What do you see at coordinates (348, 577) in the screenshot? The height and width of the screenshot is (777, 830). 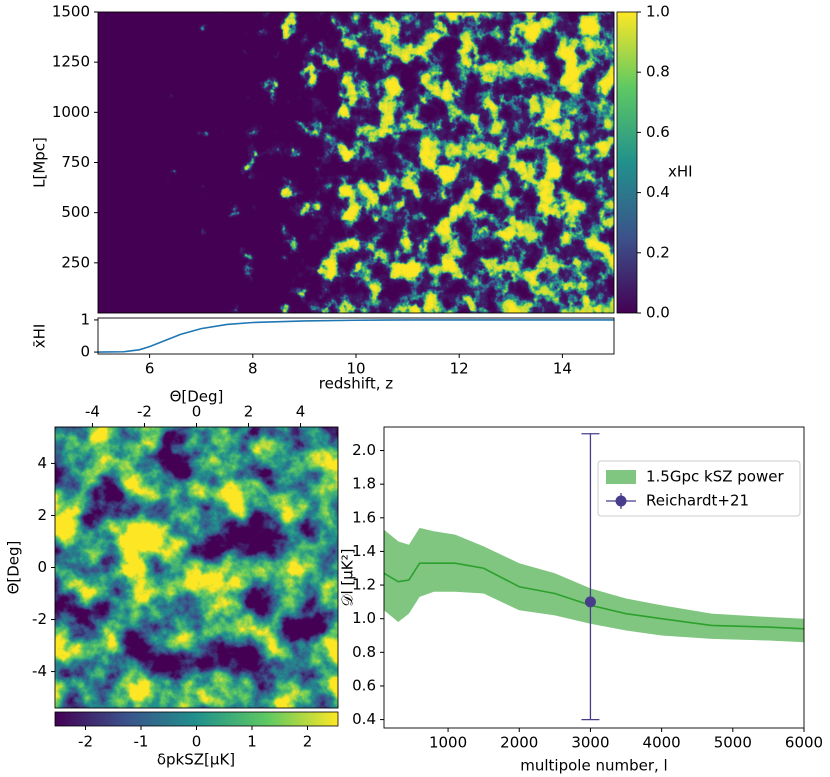 I see `y-axis-label: 𝒟l [μK²]` at bounding box center [348, 577].